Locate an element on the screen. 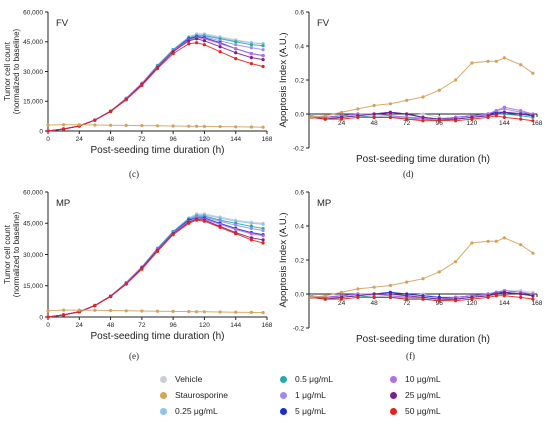 This screenshot has height=427, width=550. panel-tag: MP is located at coordinates (324, 203).